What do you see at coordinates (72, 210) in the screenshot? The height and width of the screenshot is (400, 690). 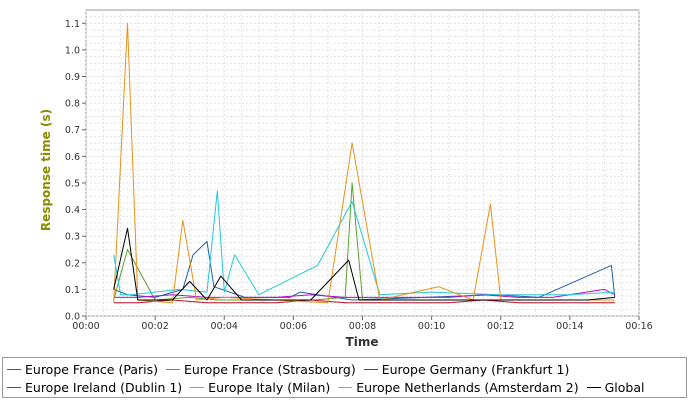 I see `y-tick-label: 0.4` at bounding box center [72, 210].